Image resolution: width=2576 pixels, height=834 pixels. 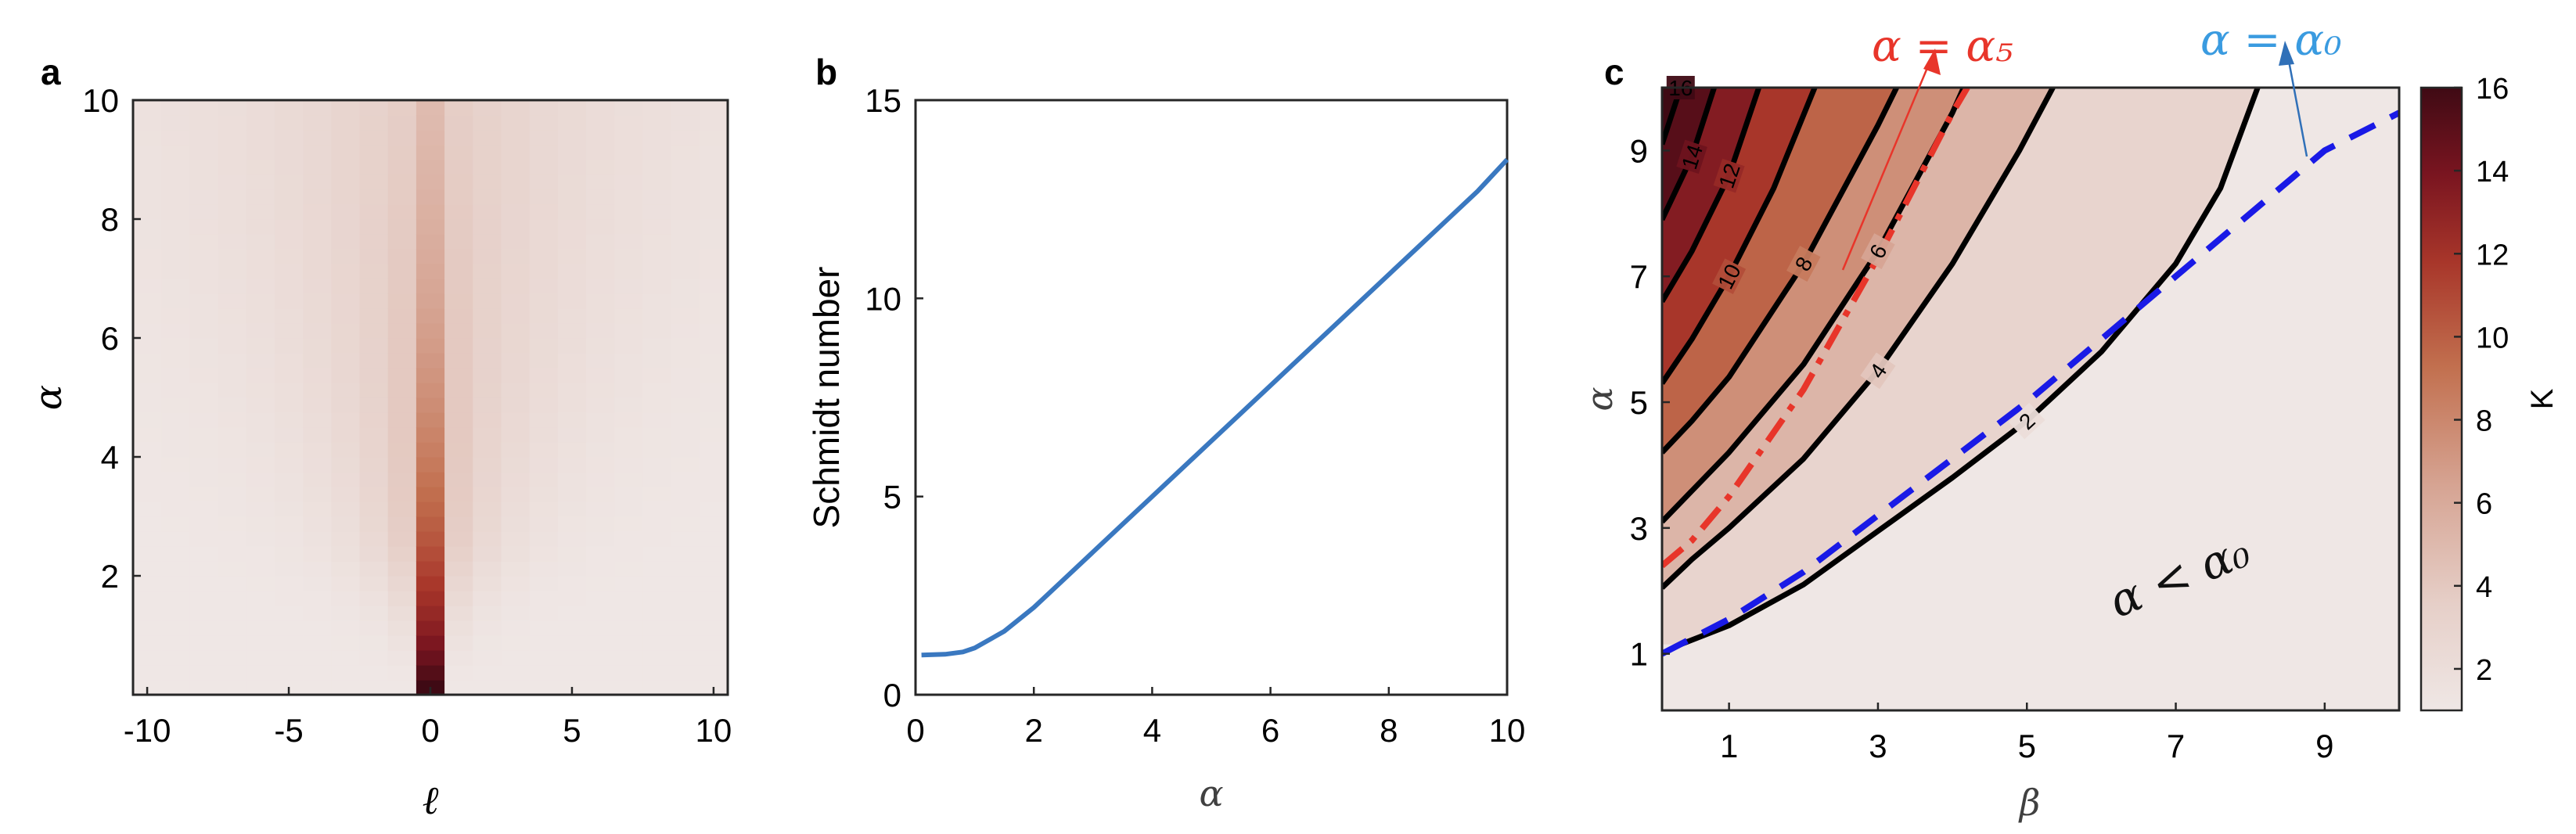 I want to click on panel-c-x-ticks: 1 3 5 7 9, so click(x=2027, y=733).